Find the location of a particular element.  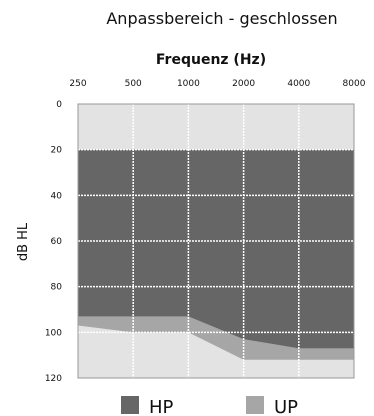

x-tick-label: 1000 is located at coordinates (188, 84).